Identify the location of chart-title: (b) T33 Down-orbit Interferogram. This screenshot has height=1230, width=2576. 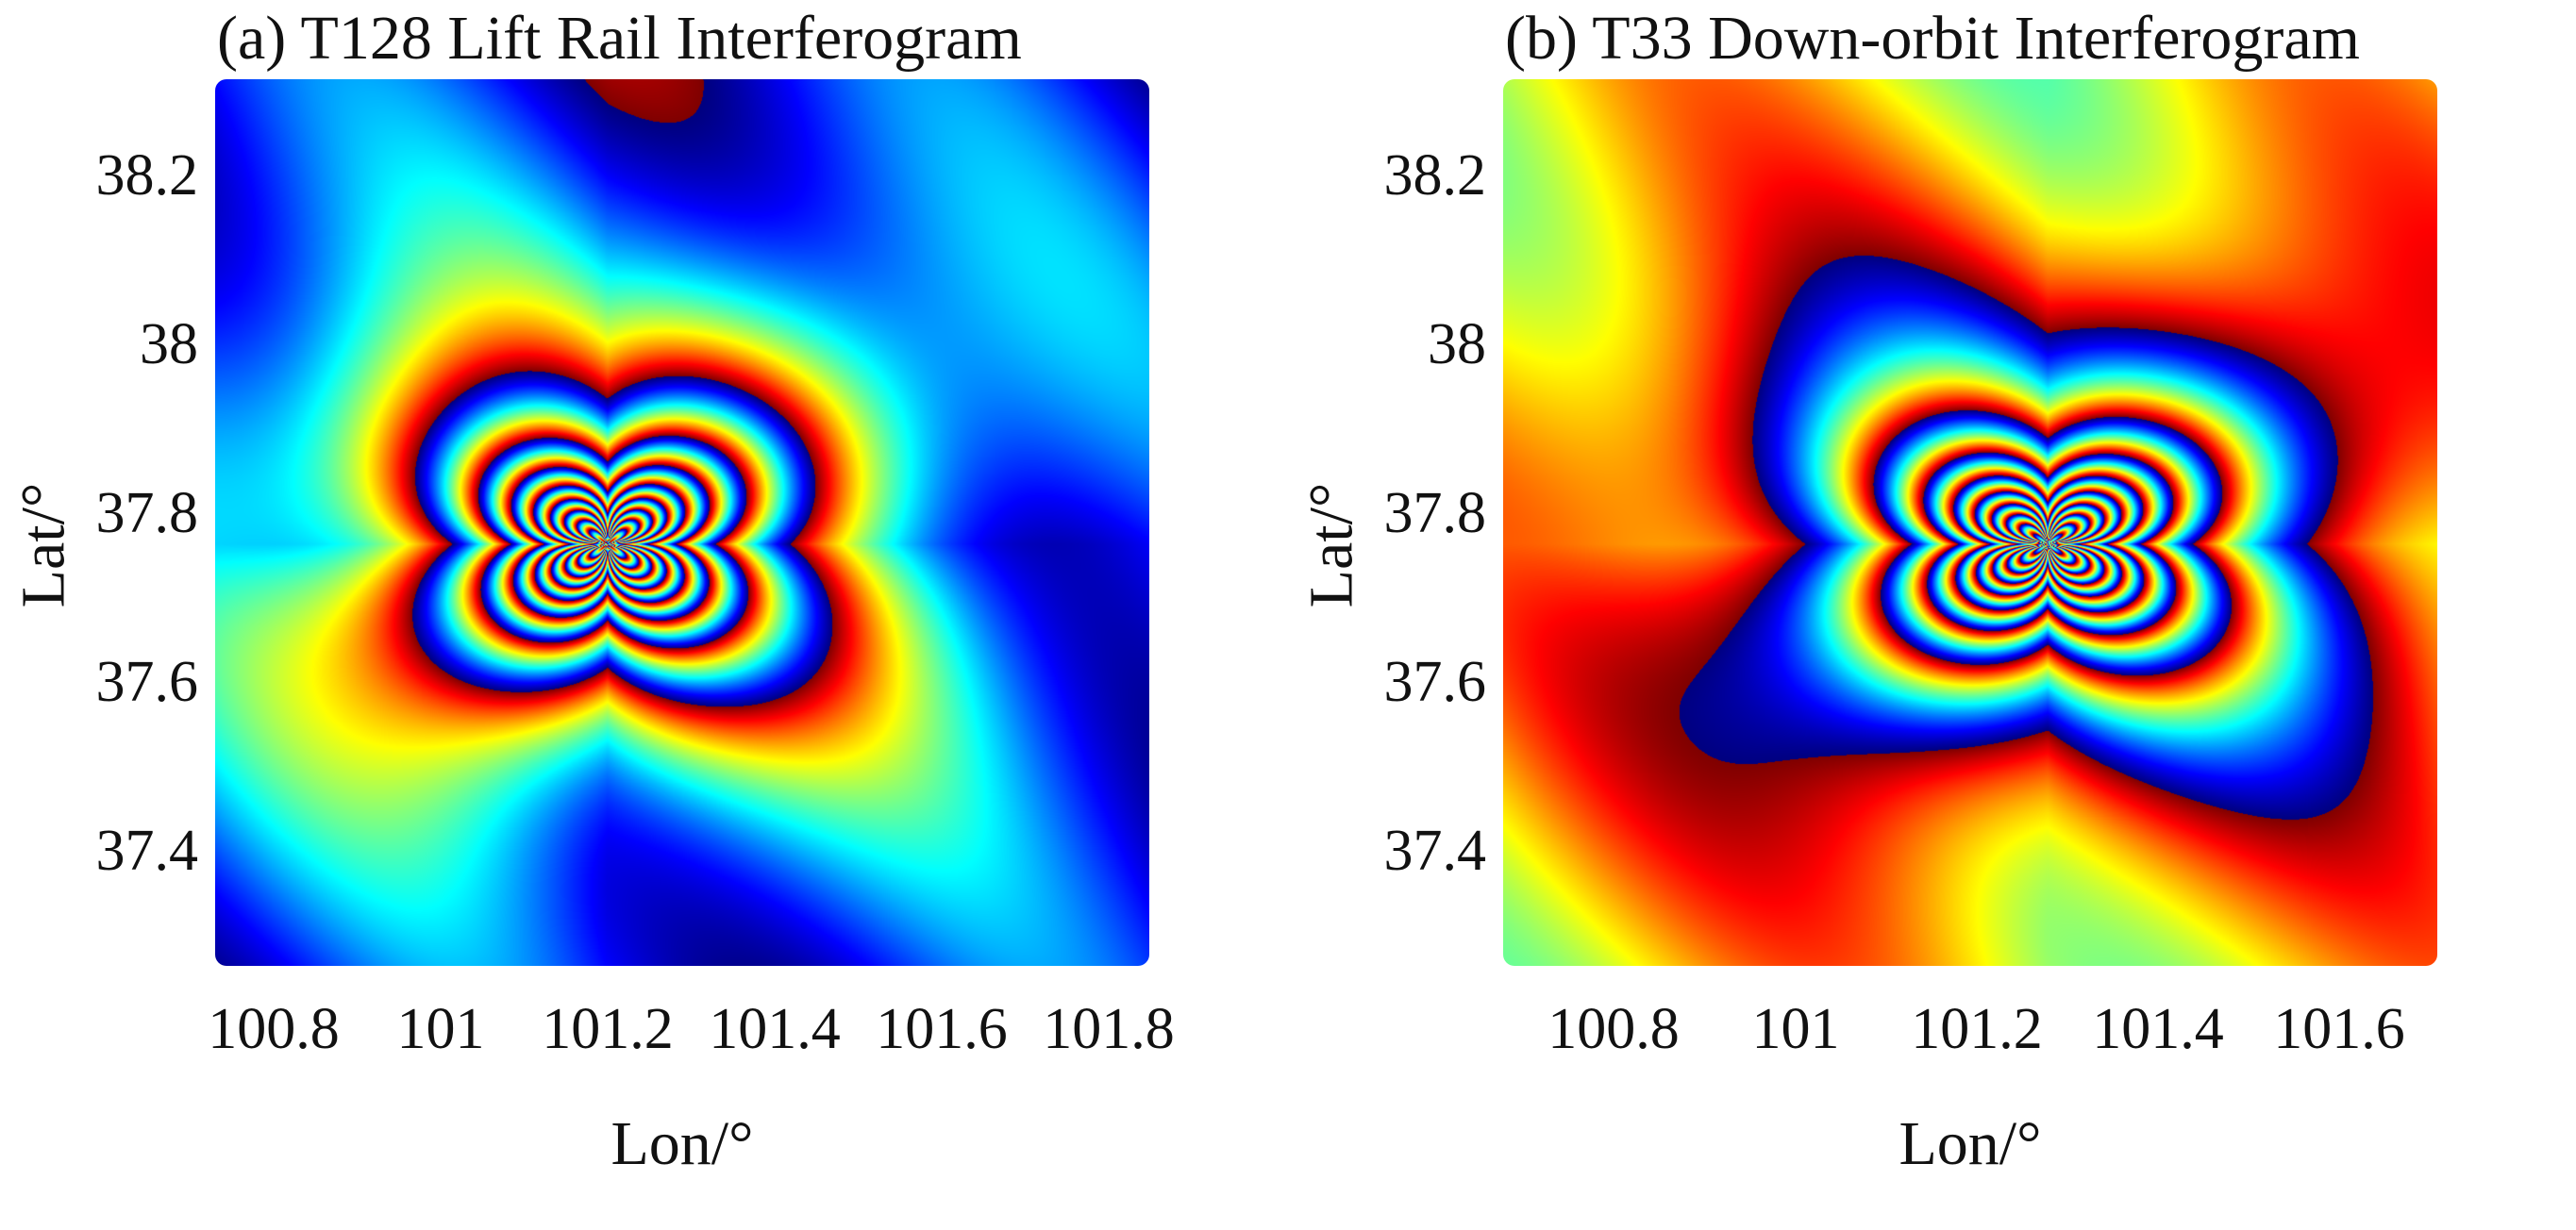
(1932, 38).